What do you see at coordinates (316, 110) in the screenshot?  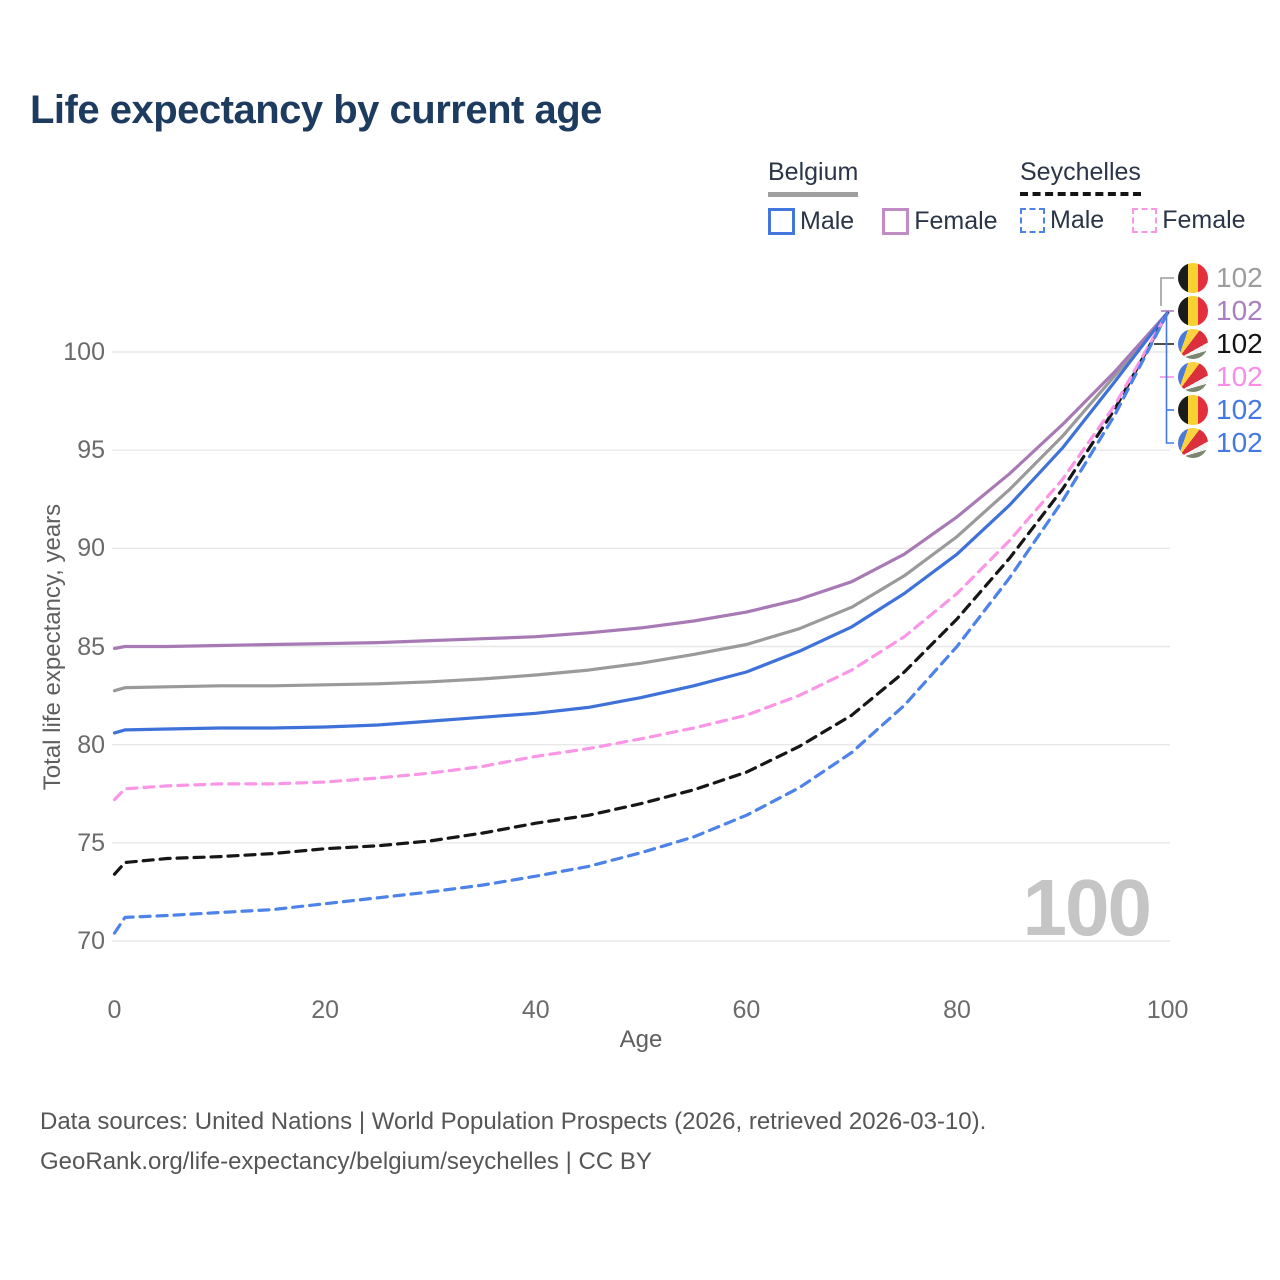 I see `page-title: Life expectancy by current age` at bounding box center [316, 110].